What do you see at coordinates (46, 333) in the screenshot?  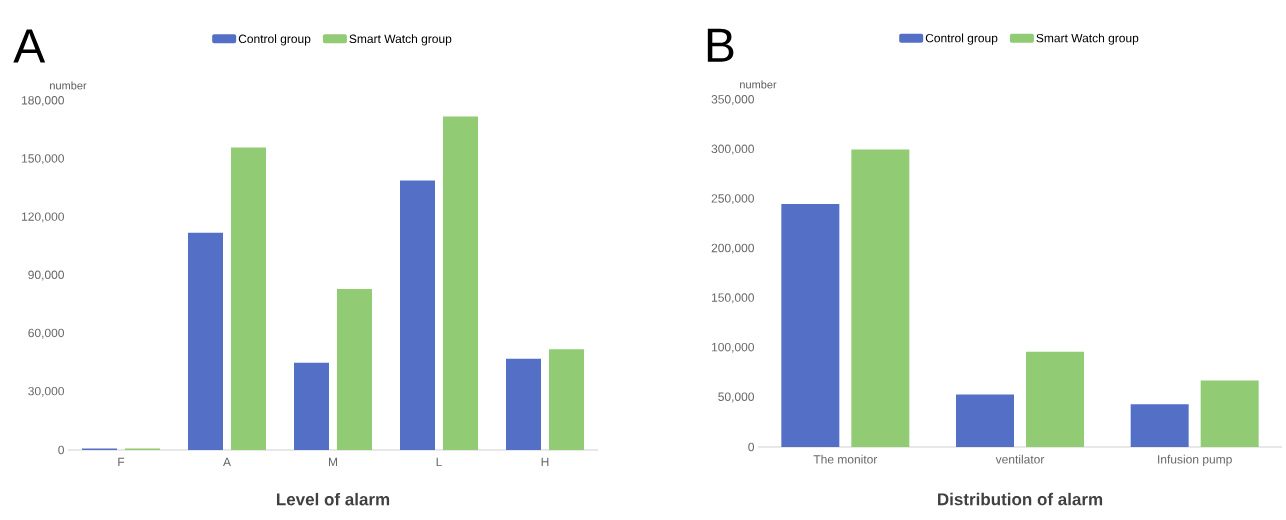 I see `y-tick-label: 60,000` at bounding box center [46, 333].